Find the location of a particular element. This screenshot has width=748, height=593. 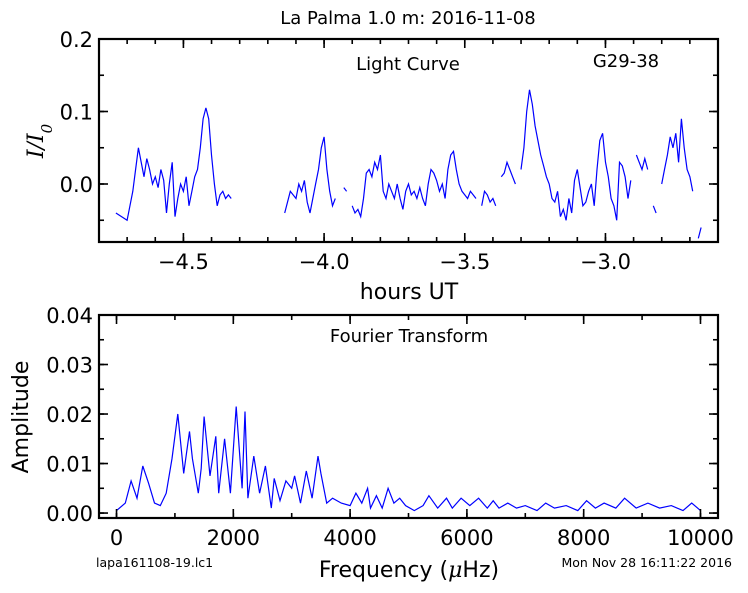

x-tick-label: 0 is located at coordinates (116, 538).